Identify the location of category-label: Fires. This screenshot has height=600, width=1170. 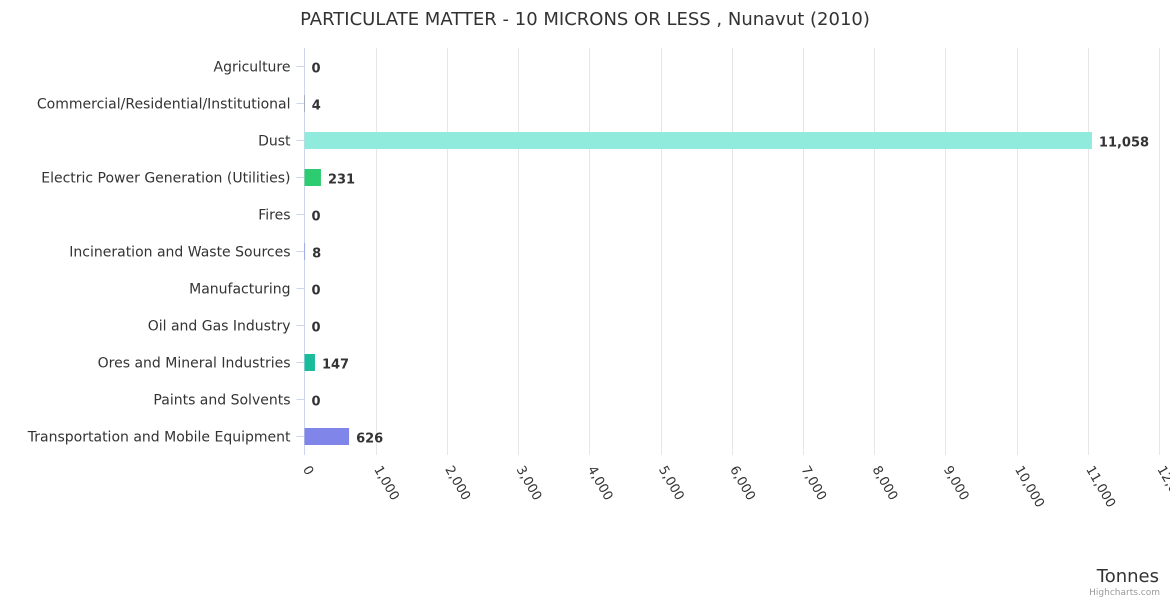
(274, 216).